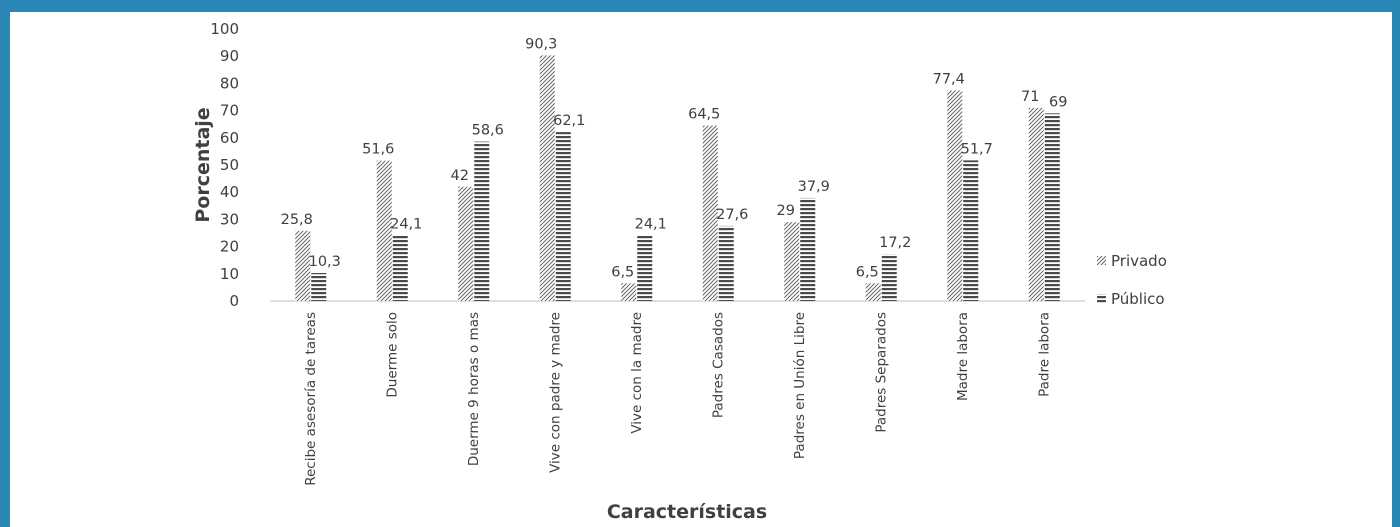 Image resolution: width=1400 pixels, height=527 pixels. What do you see at coordinates (229, 56) in the screenshot?
I see `y-tick-label: 90` at bounding box center [229, 56].